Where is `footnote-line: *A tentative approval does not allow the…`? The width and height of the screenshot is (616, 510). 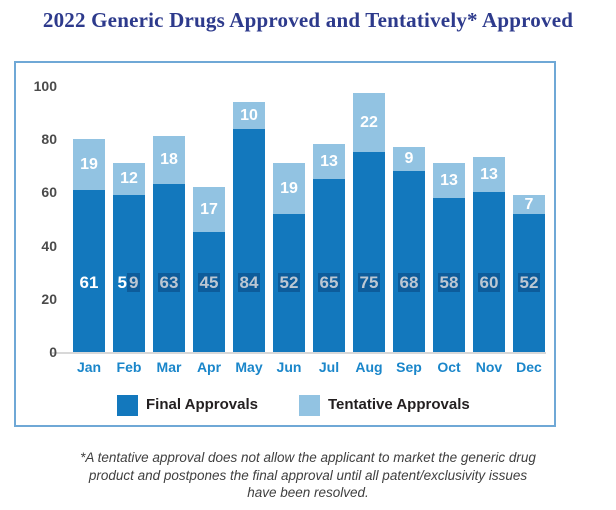
footnote-line: *A tentative approval does not allow the… is located at coordinates (308, 457).